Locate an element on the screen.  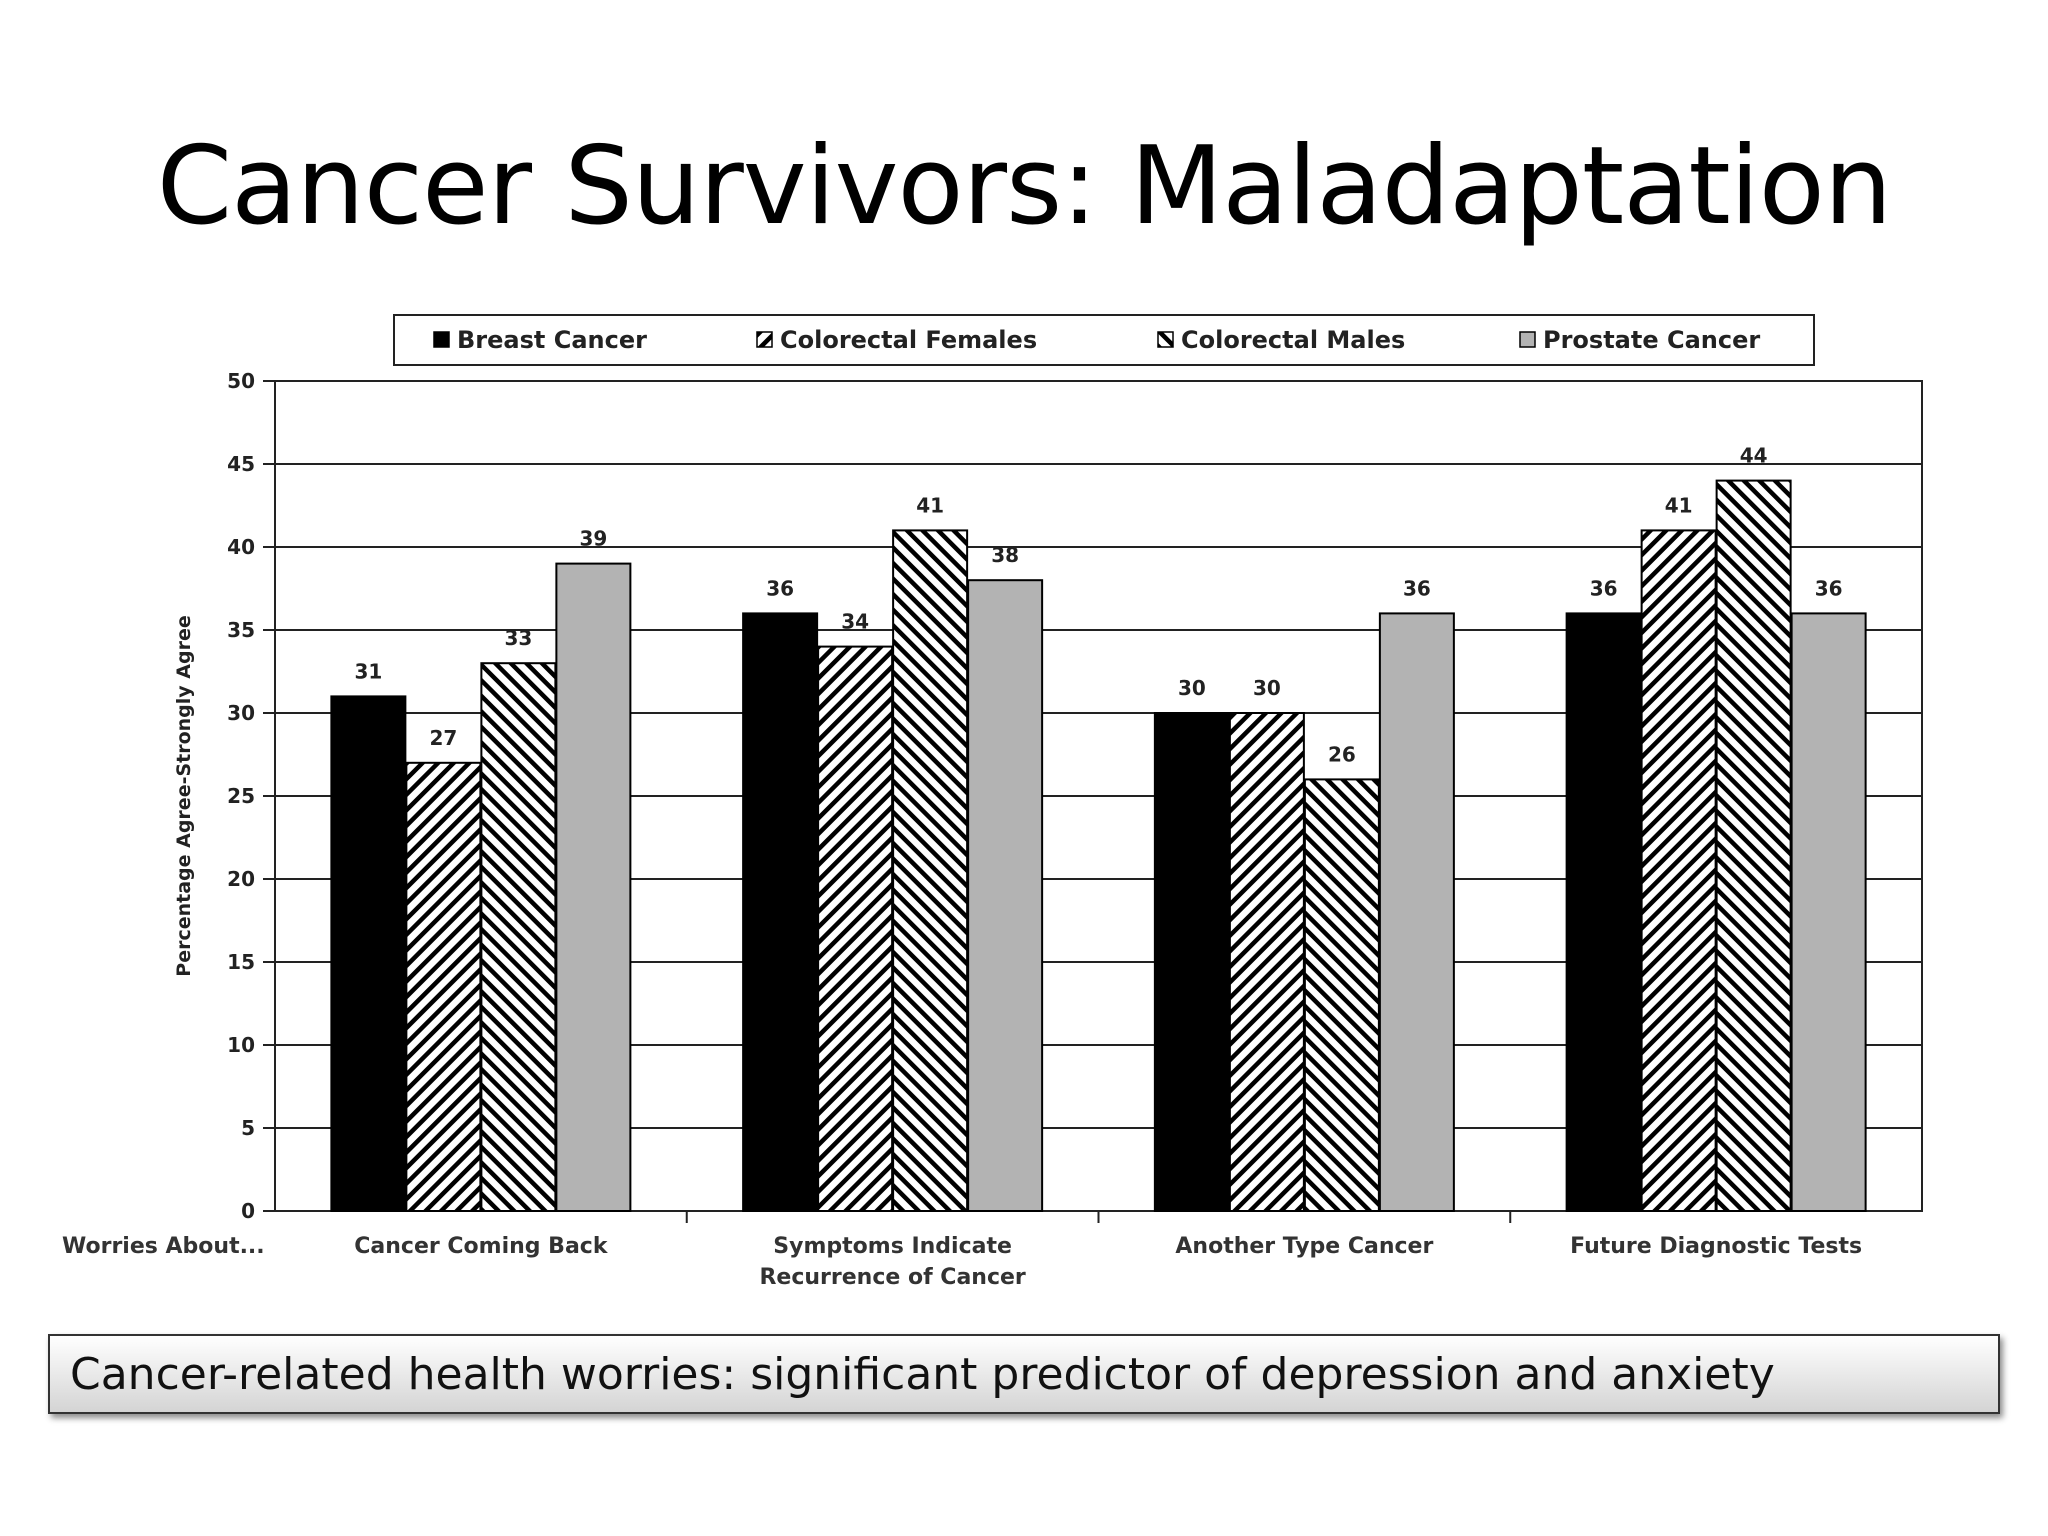
y-axis-label: Percentage Agree-Strongly Agree is located at coordinates (184, 795).